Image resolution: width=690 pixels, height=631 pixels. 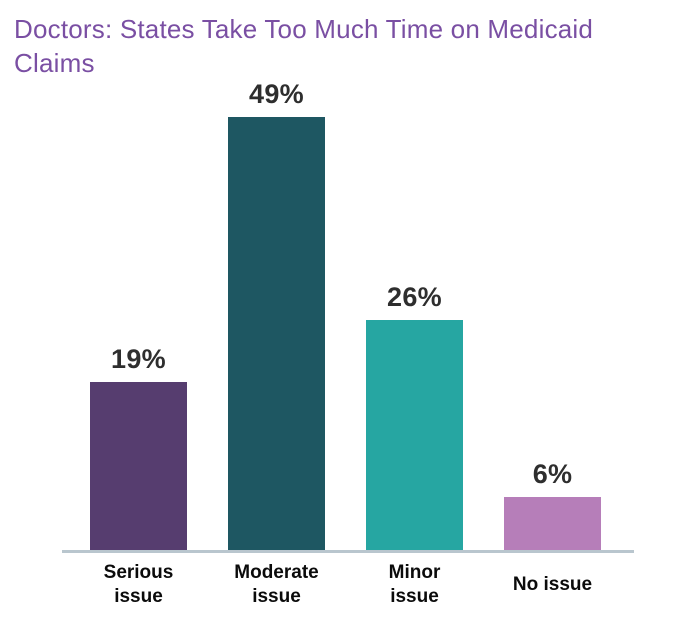 What do you see at coordinates (138, 584) in the screenshot?
I see `bar-category-label: Serious issue` at bounding box center [138, 584].